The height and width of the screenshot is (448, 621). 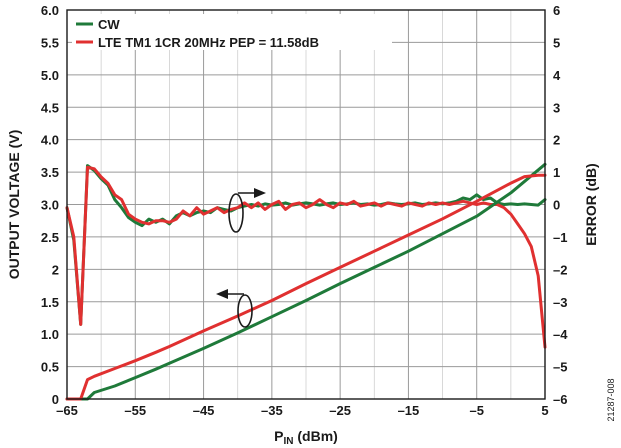 What do you see at coordinates (208, 42) in the screenshot?
I see `legend-label: LTE TM1 1CR 20MHz PEP = 11.58dB` at bounding box center [208, 42].